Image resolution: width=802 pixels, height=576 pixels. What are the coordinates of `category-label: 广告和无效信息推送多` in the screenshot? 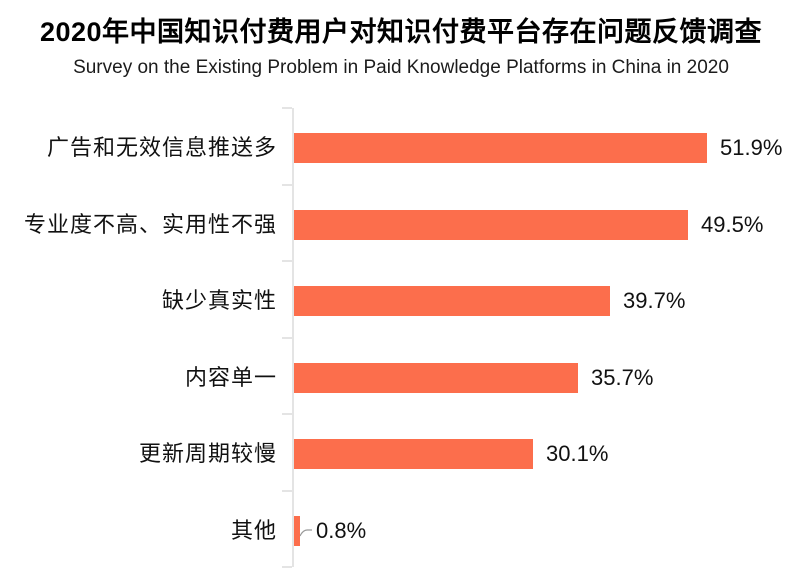 It's located at (161, 147).